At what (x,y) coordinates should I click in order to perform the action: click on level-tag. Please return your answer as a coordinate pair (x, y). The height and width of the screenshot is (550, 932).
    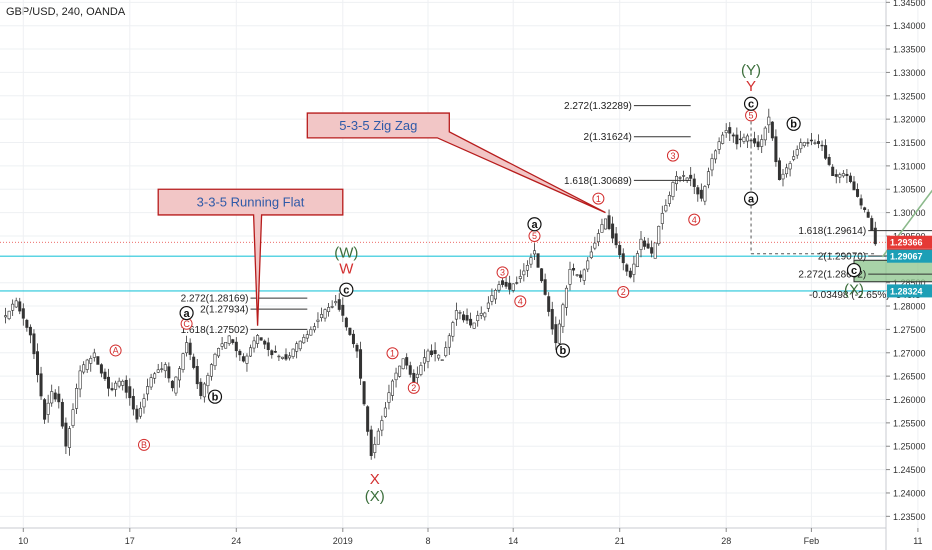
    Looking at the image, I should click on (909, 256).